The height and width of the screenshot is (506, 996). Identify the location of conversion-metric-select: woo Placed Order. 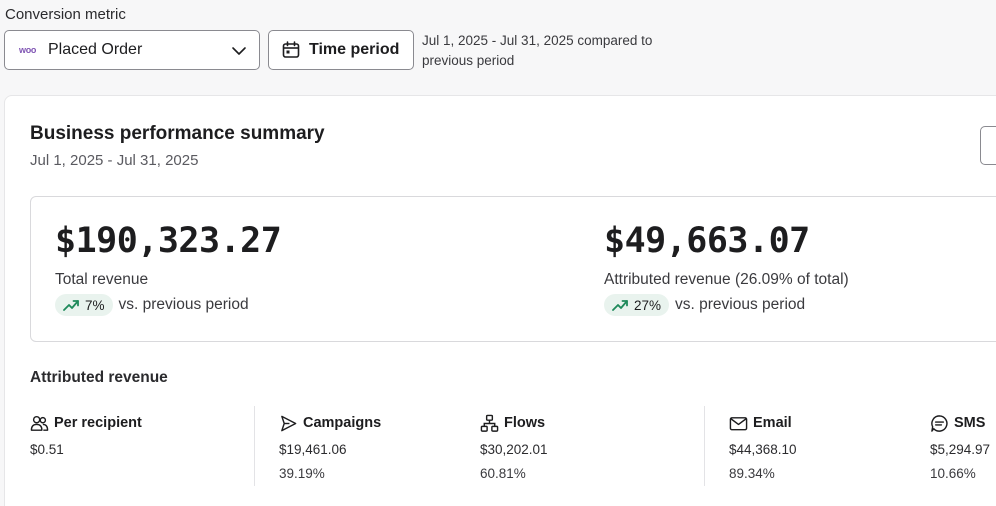
(132, 50).